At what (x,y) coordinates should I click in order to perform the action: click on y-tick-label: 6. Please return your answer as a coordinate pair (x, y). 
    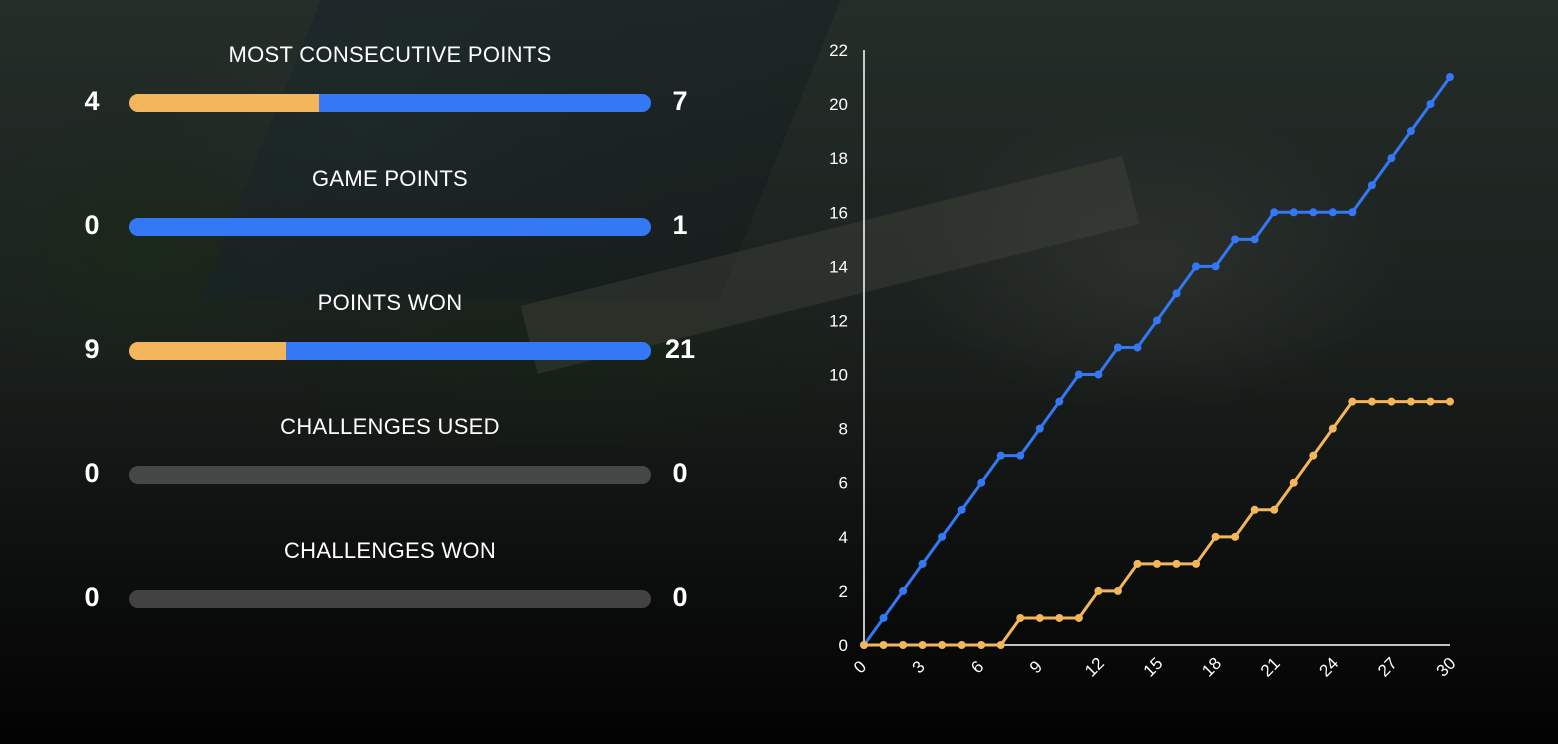
    Looking at the image, I should click on (843, 483).